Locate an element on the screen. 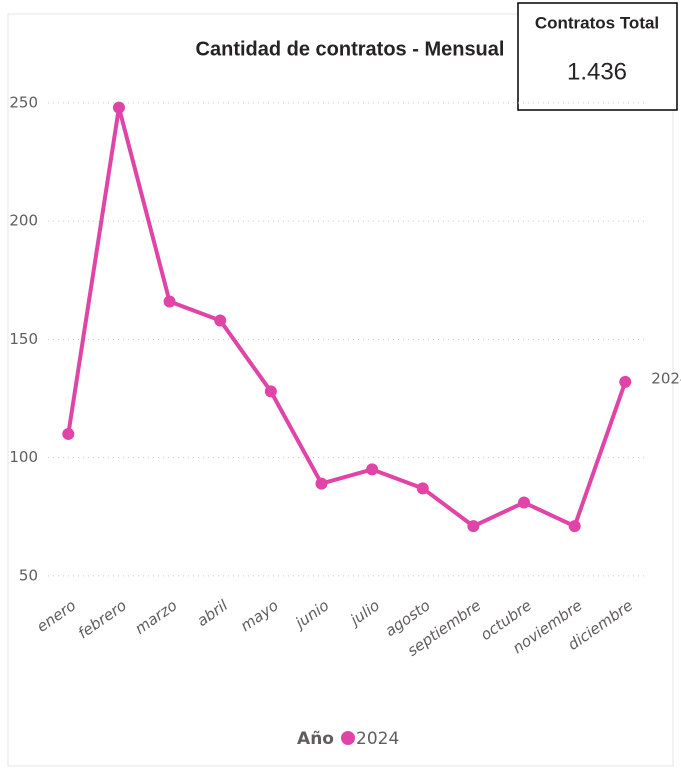  y-tick-label: 150 is located at coordinates (23, 339).